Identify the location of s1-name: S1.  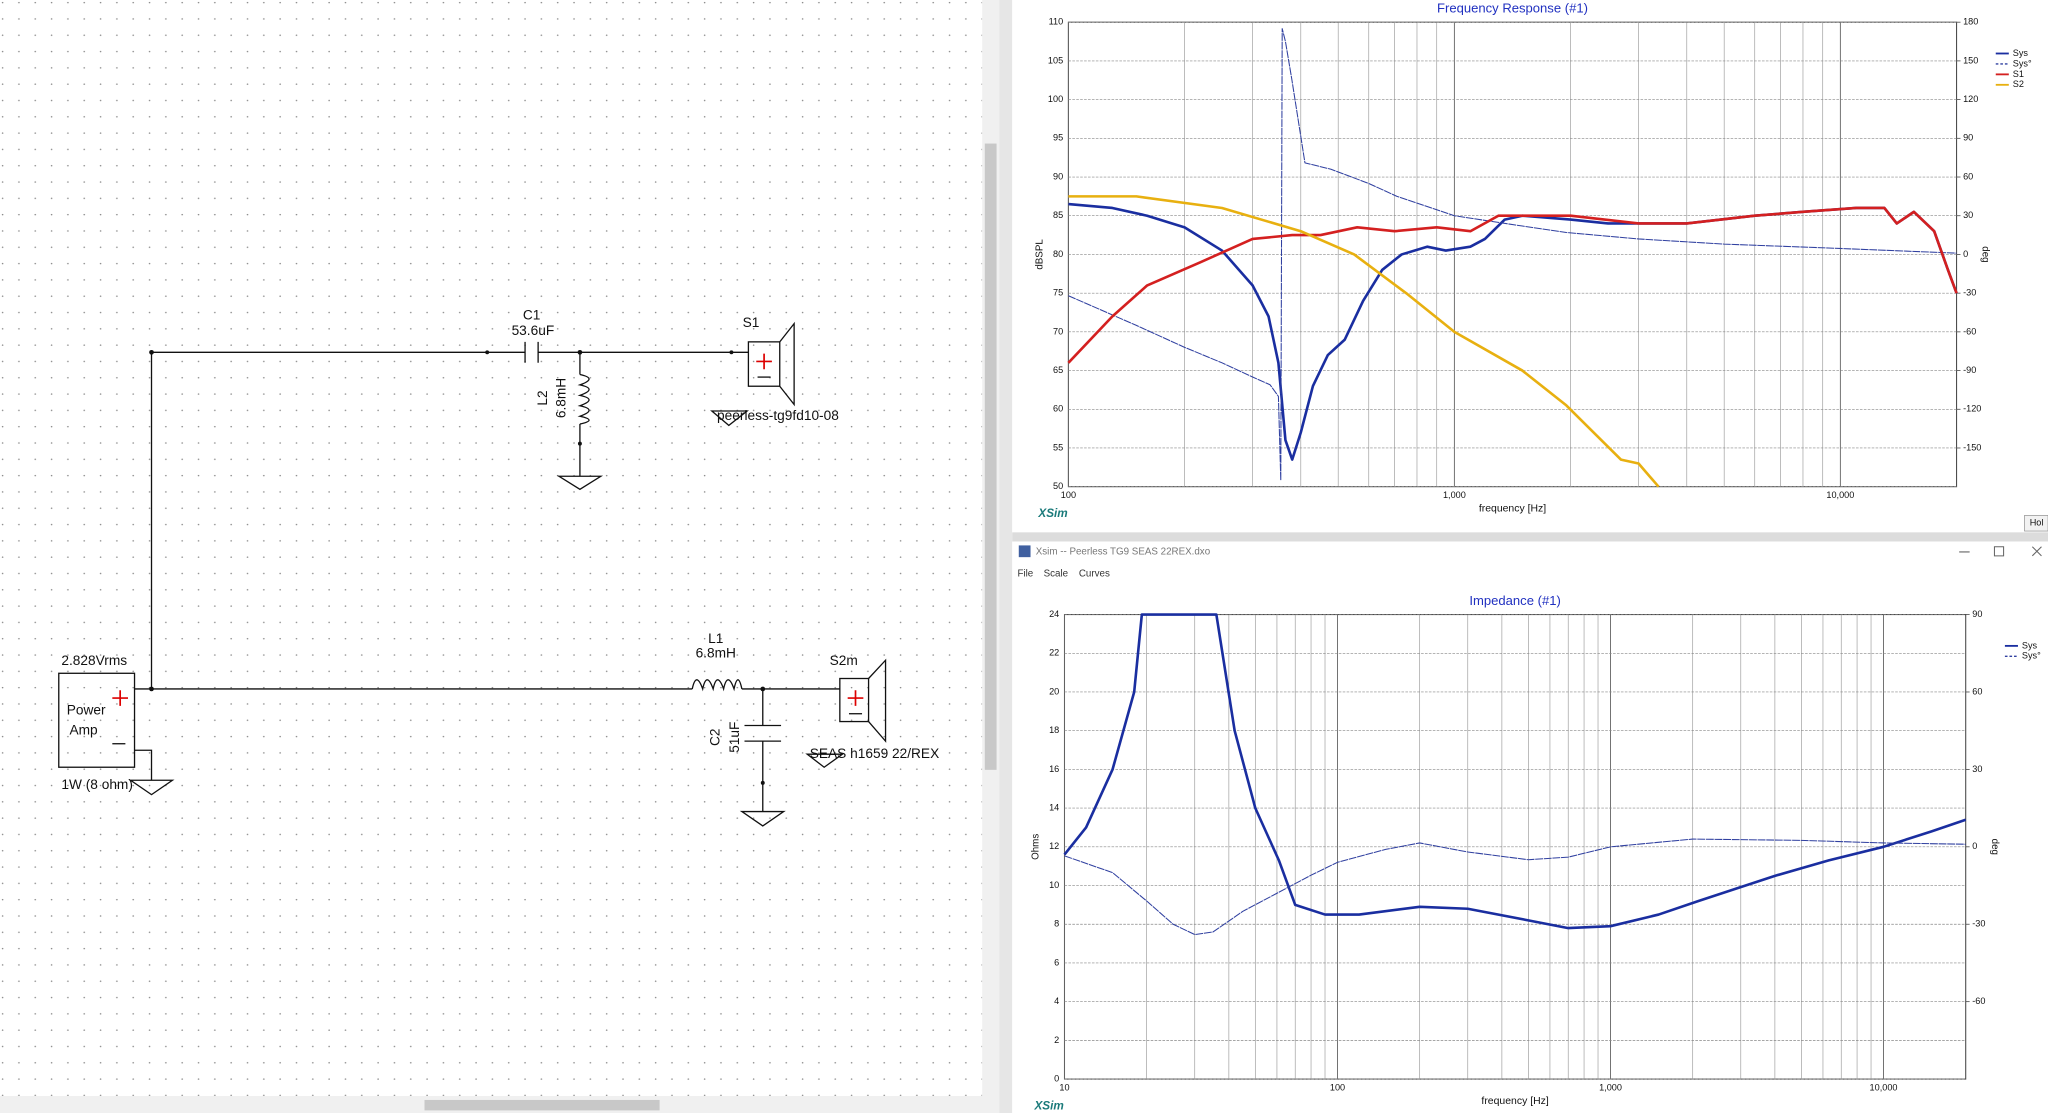
(751, 322).